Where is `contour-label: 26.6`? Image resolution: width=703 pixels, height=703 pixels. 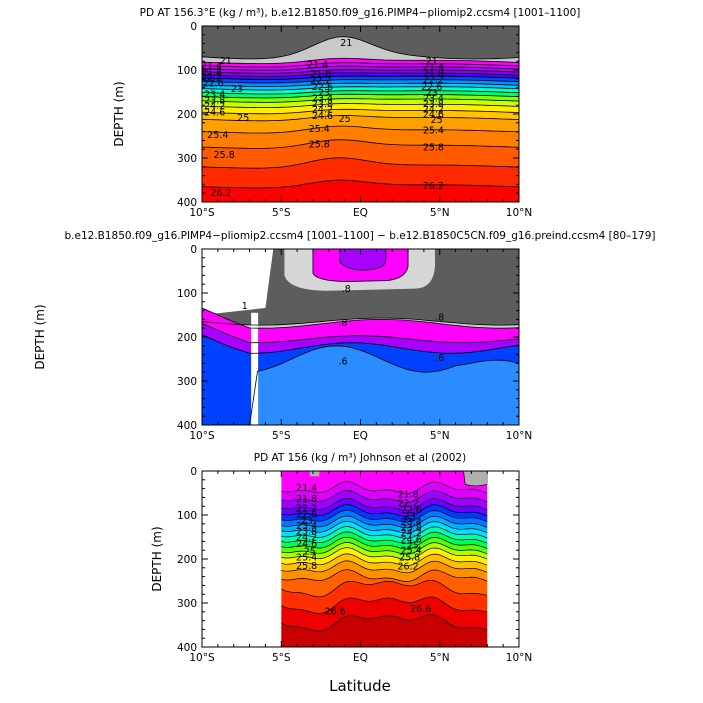
contour-label: 26.6 is located at coordinates (420, 609).